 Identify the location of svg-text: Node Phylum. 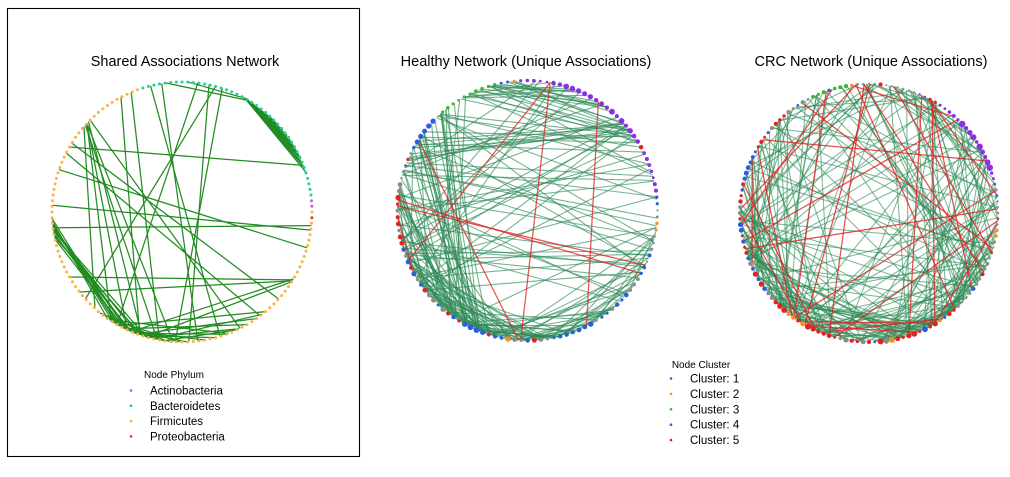
(174, 375).